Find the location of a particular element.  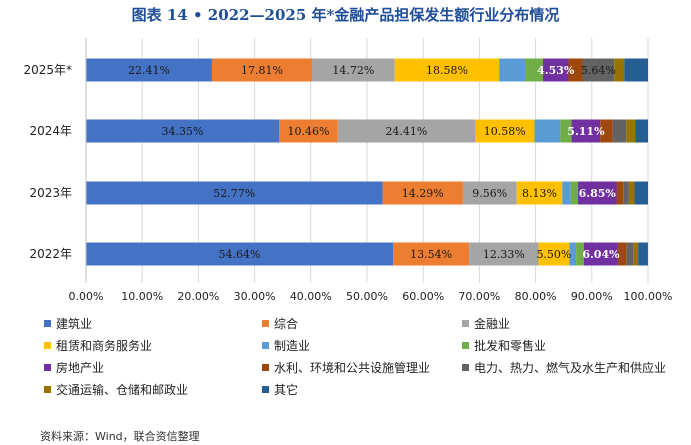

category-label: 2022年 is located at coordinates (50, 254).